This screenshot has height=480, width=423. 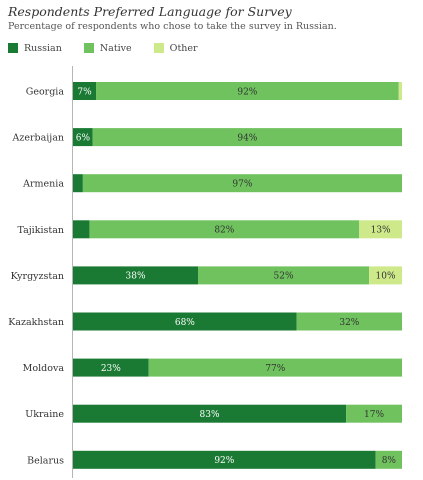 What do you see at coordinates (40, 230) in the screenshot?
I see `category-label-tajikistan: Tajikistan` at bounding box center [40, 230].